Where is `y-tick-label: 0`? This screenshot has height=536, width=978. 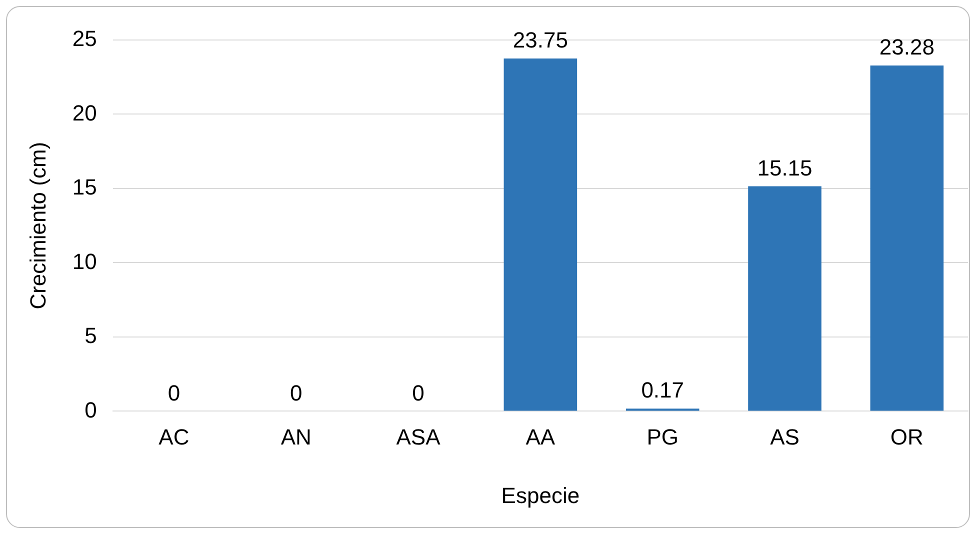
y-tick-label: 0 is located at coordinates (90, 409).